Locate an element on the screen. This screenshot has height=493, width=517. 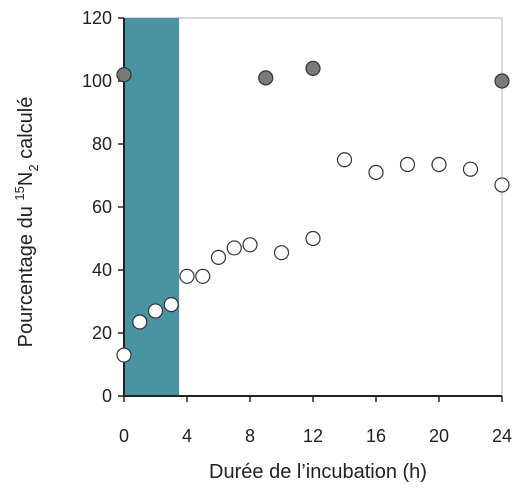
x-tick-label: 4 is located at coordinates (187, 436).